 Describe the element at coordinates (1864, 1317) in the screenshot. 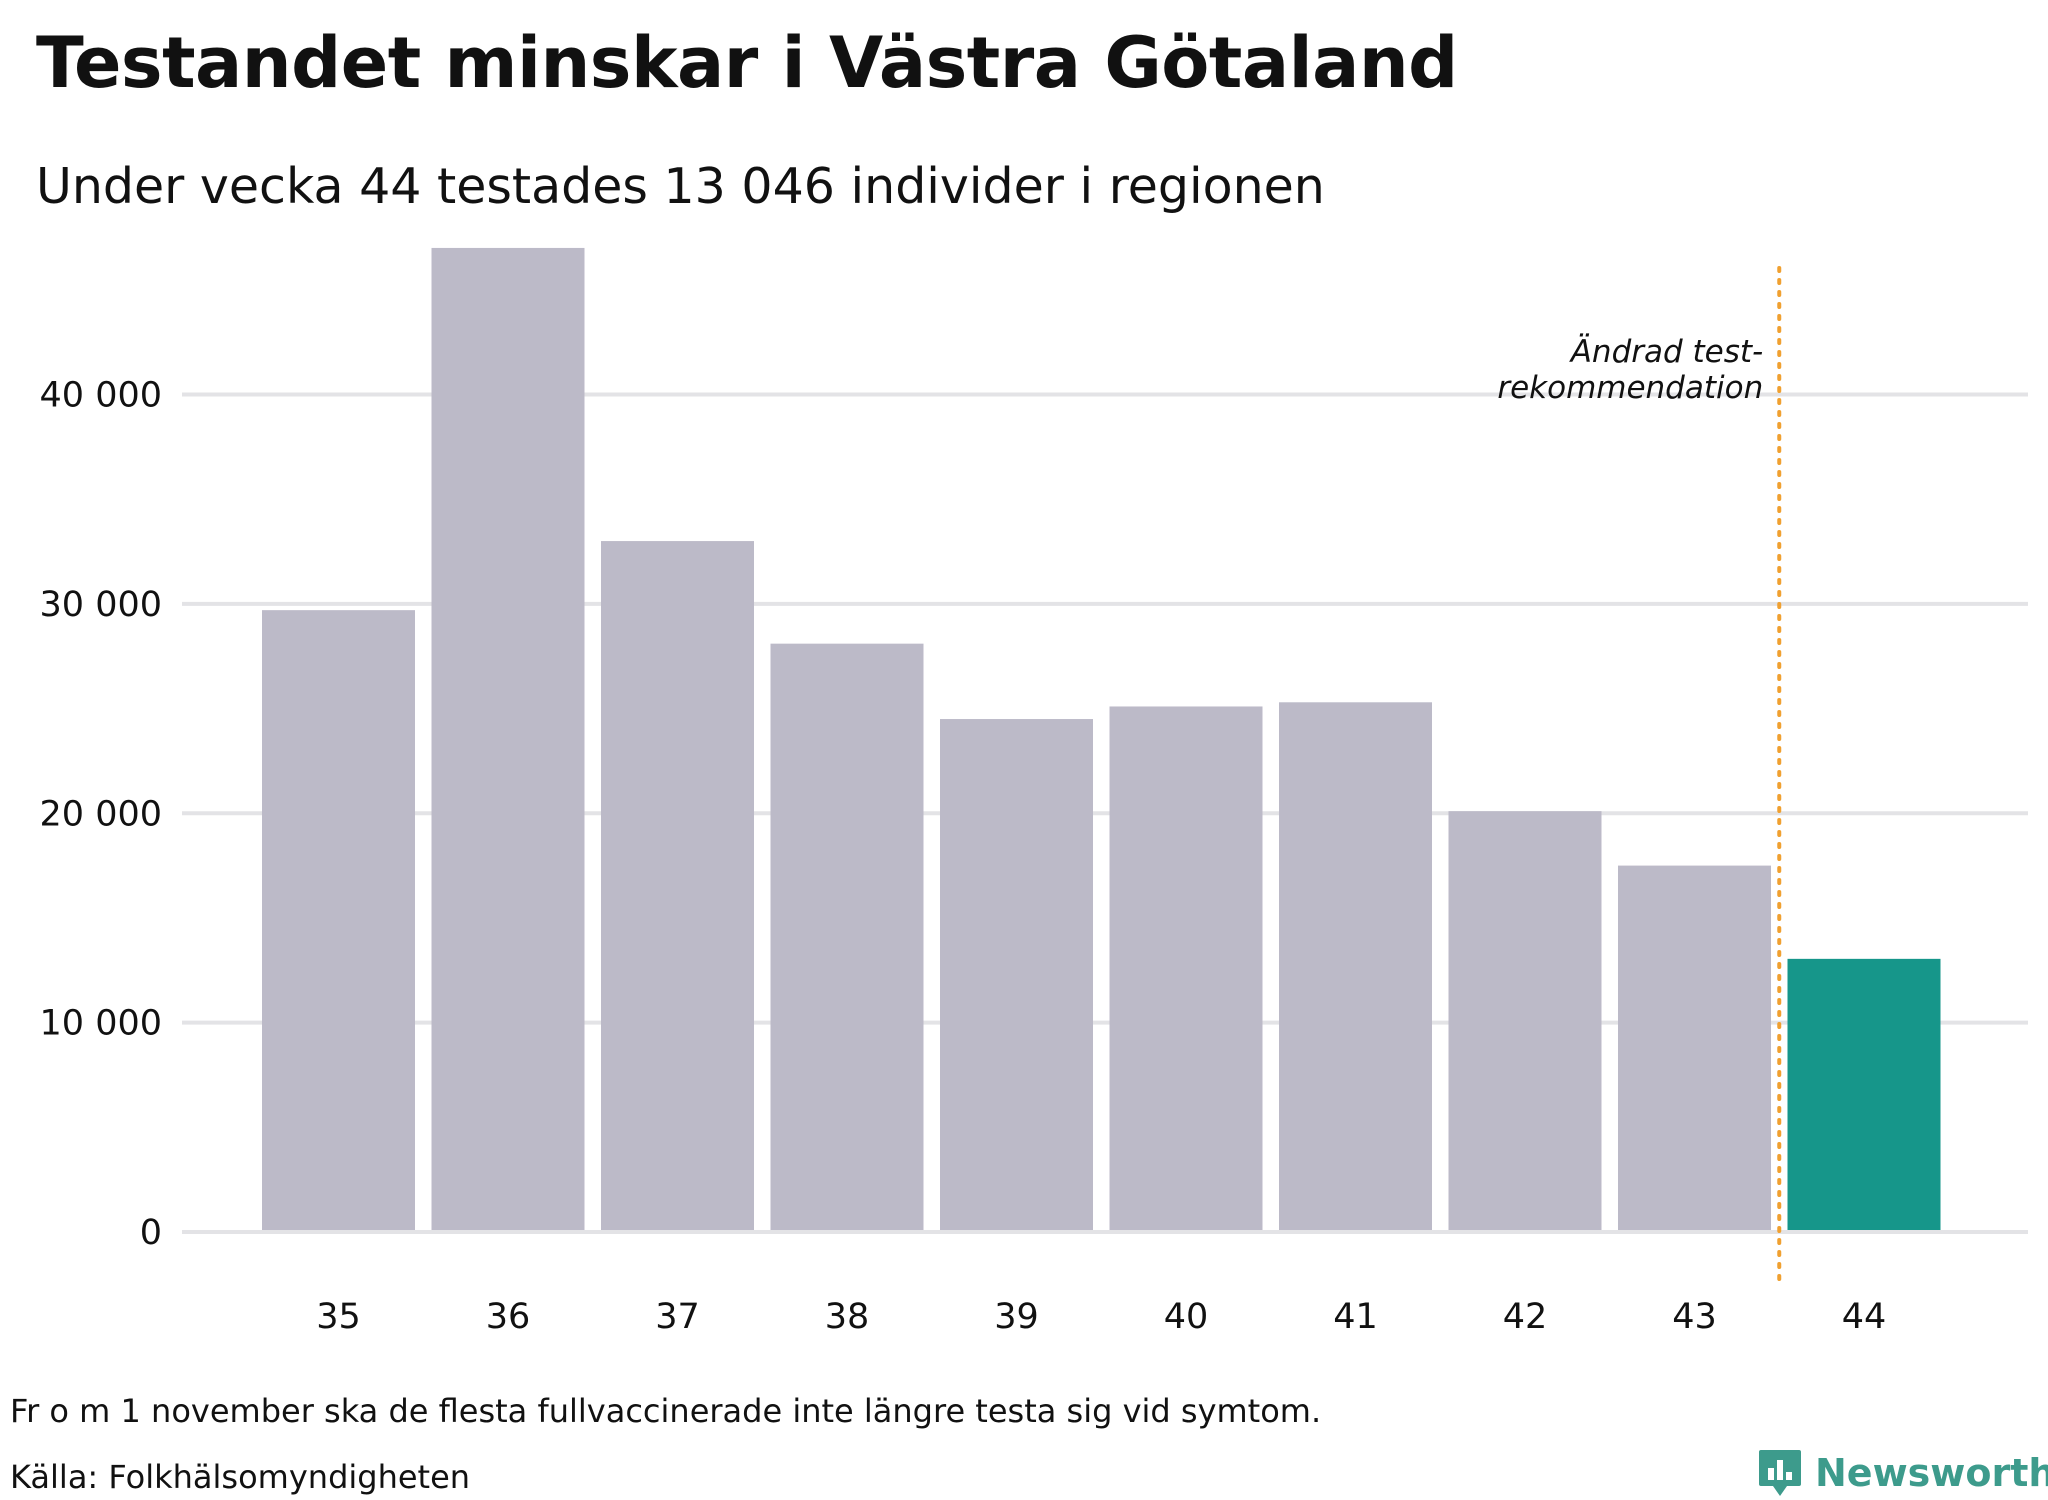

I see `x-tick-label: 44` at that location.